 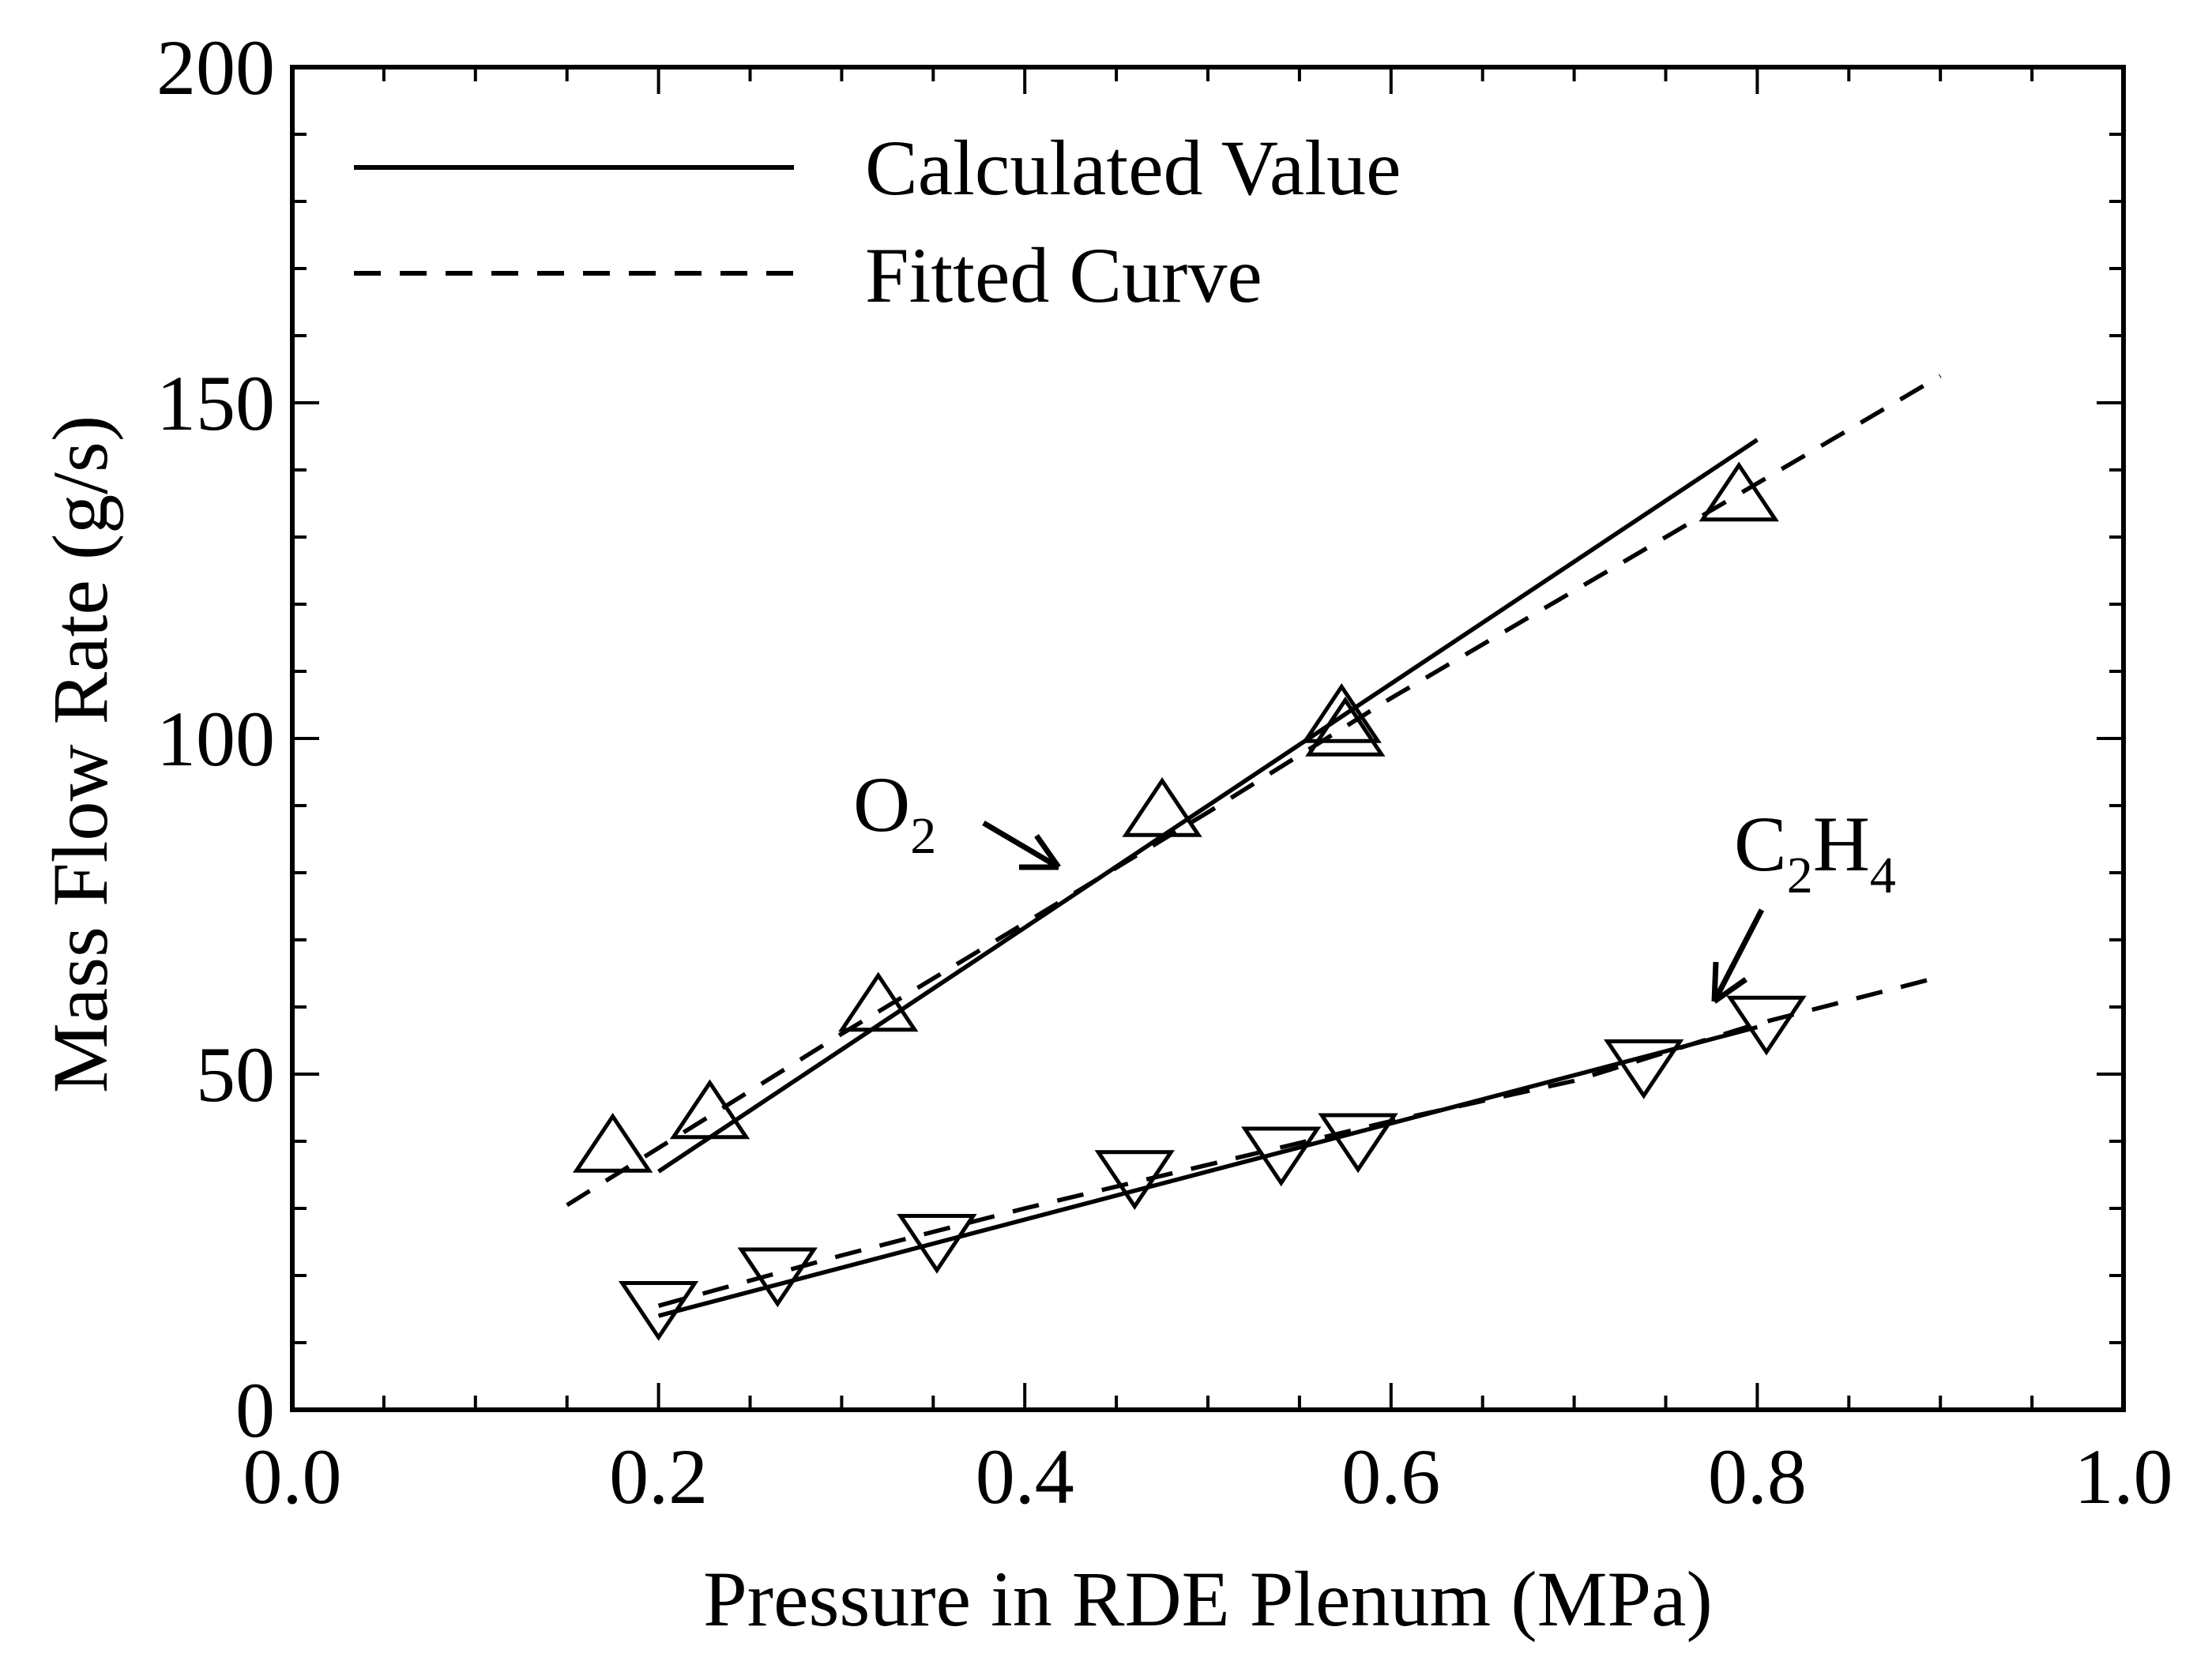 What do you see at coordinates (80, 754) in the screenshot?
I see `y-axis-title: Mass Flow Rate (g/s)` at bounding box center [80, 754].